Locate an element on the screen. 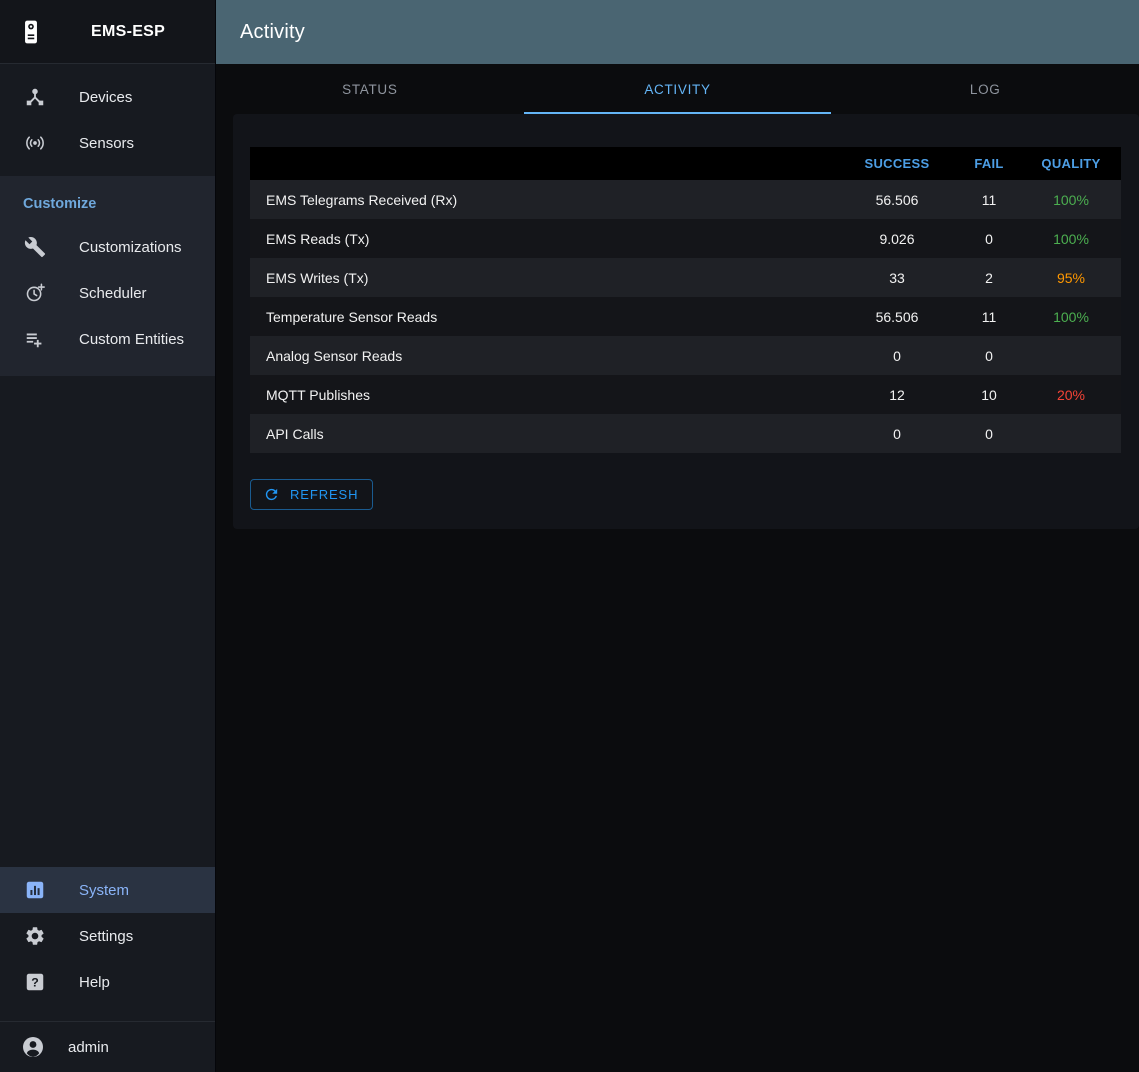 This screenshot has height=1072, width=1139. app-logo-row: EMS-ESP is located at coordinates (107, 32).